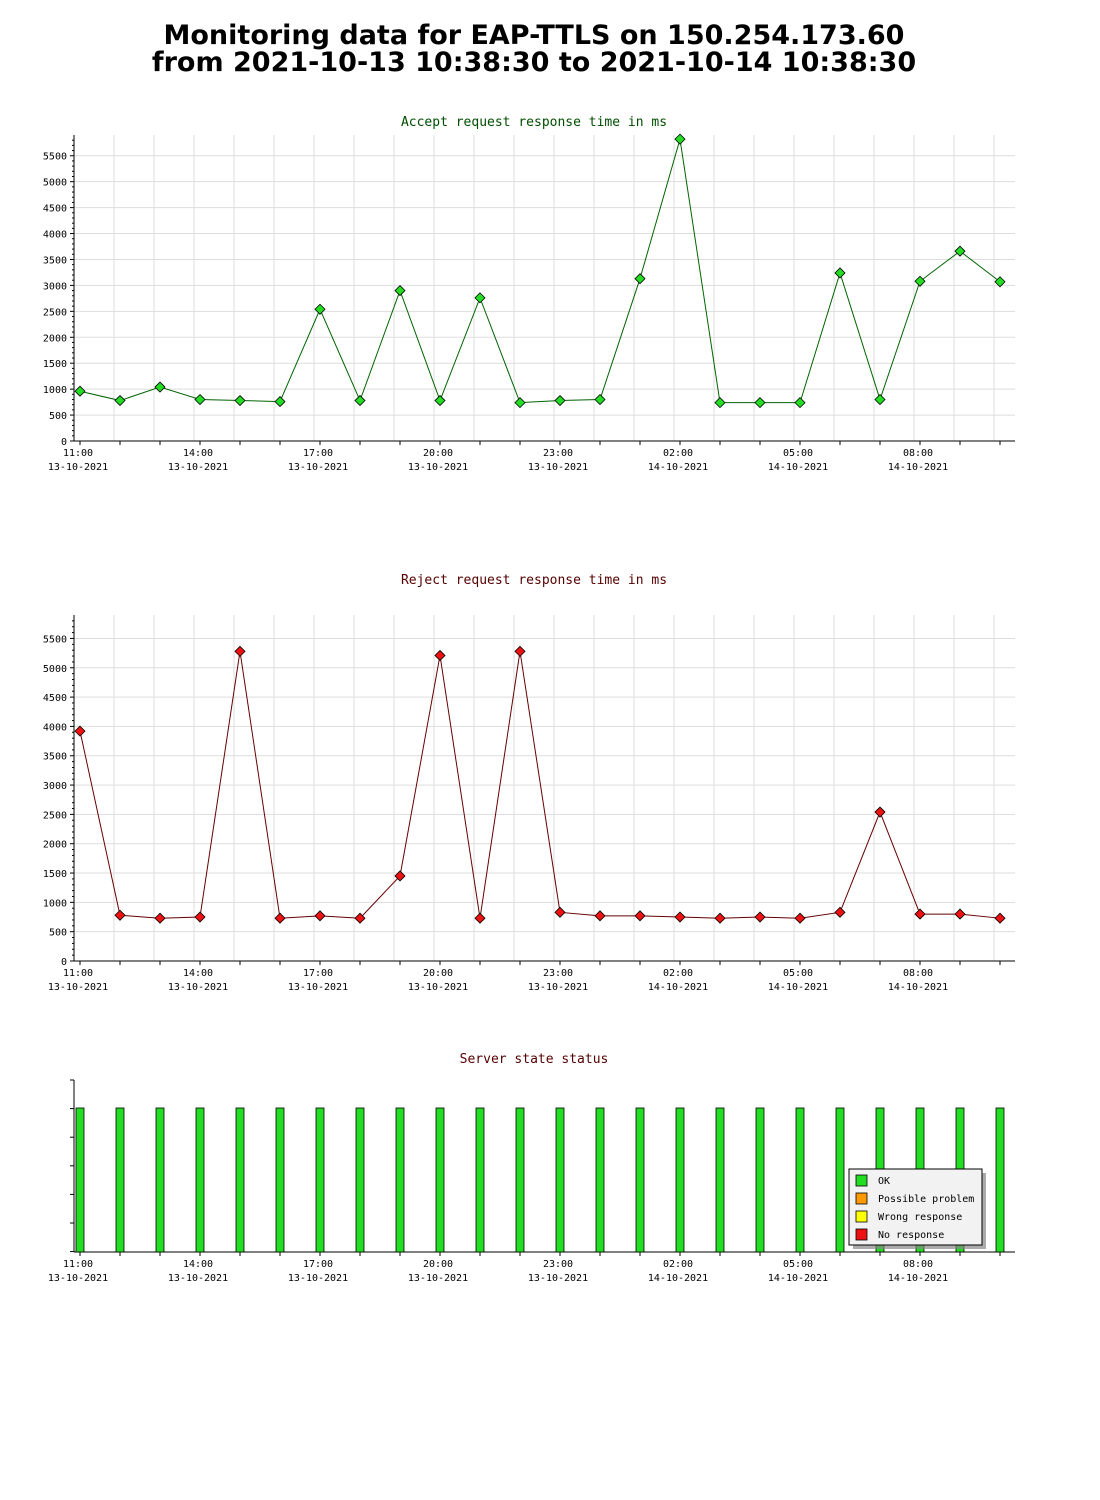 Image resolution: width=1100 pixels, height=1500 pixels. Describe the element at coordinates (534, 580) in the screenshot. I see `reject-chart-title: Reject request response time in ms` at that location.